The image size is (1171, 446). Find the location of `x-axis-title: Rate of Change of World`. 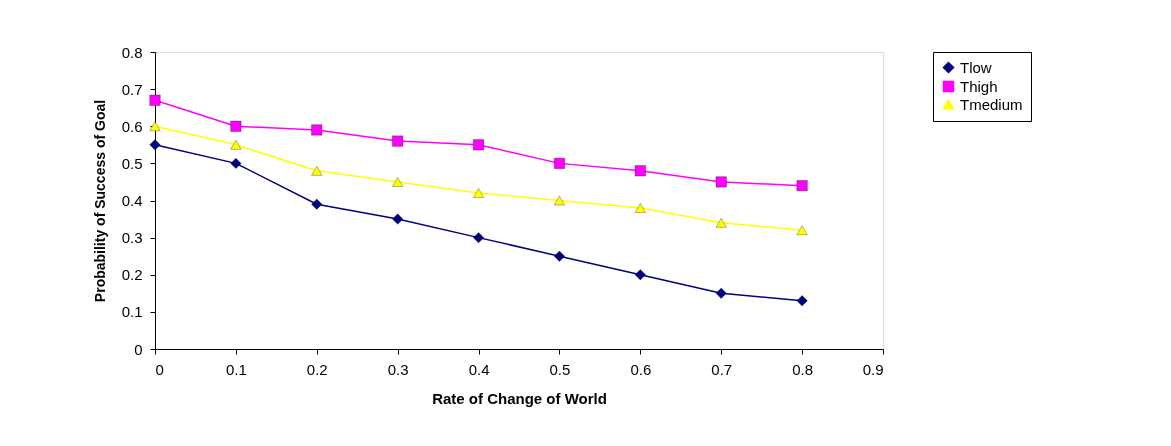

x-axis-title: Rate of Change of World is located at coordinates (519, 398).